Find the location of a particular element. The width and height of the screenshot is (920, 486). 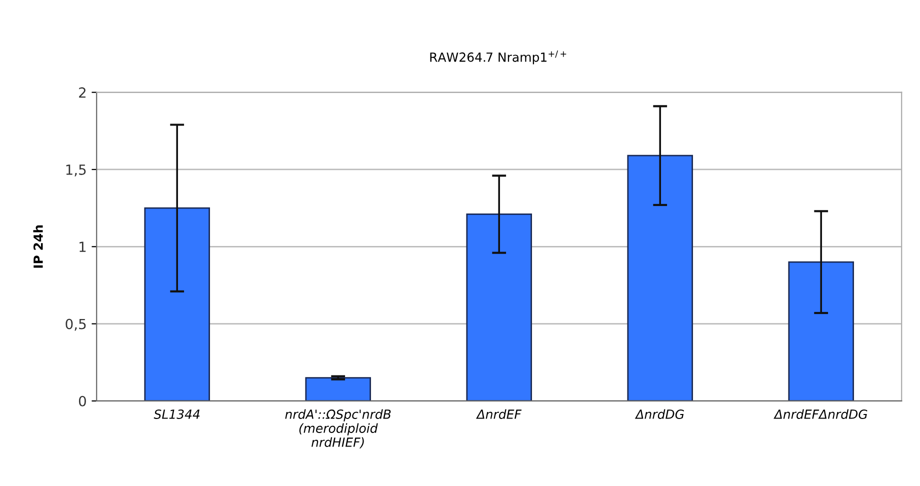

x-tick-label: ΔnrdDG is located at coordinates (659, 414).